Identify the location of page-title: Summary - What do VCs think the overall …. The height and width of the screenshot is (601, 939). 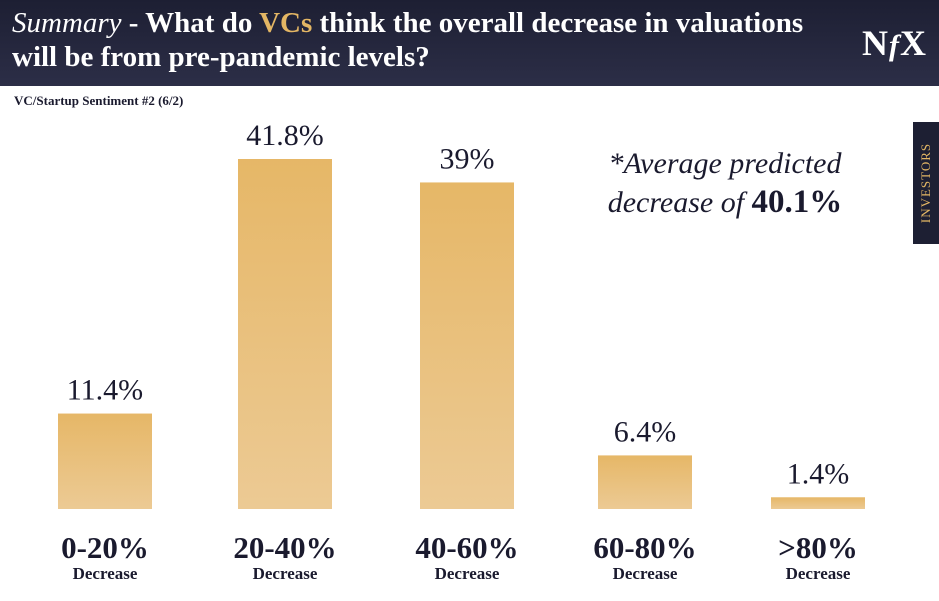
(427, 40).